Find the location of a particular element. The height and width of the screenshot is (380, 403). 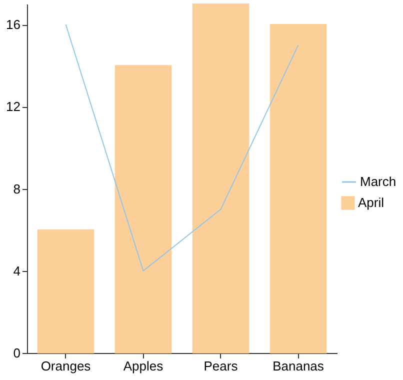

y-tick-label: 4 is located at coordinates (16, 270).